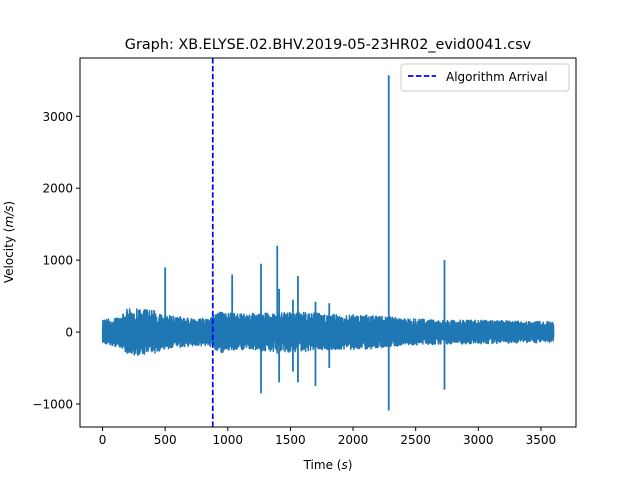  I want to click on y-tick-label: 0, so click(69, 333).